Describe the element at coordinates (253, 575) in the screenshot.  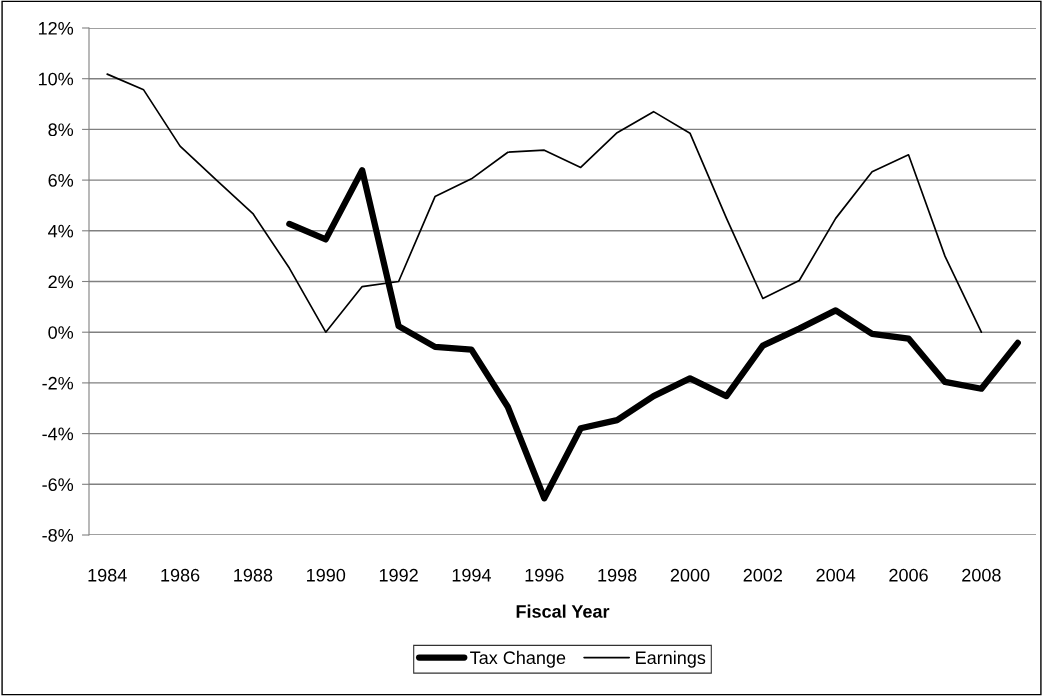
I see `x-tick-label: 1988` at that location.